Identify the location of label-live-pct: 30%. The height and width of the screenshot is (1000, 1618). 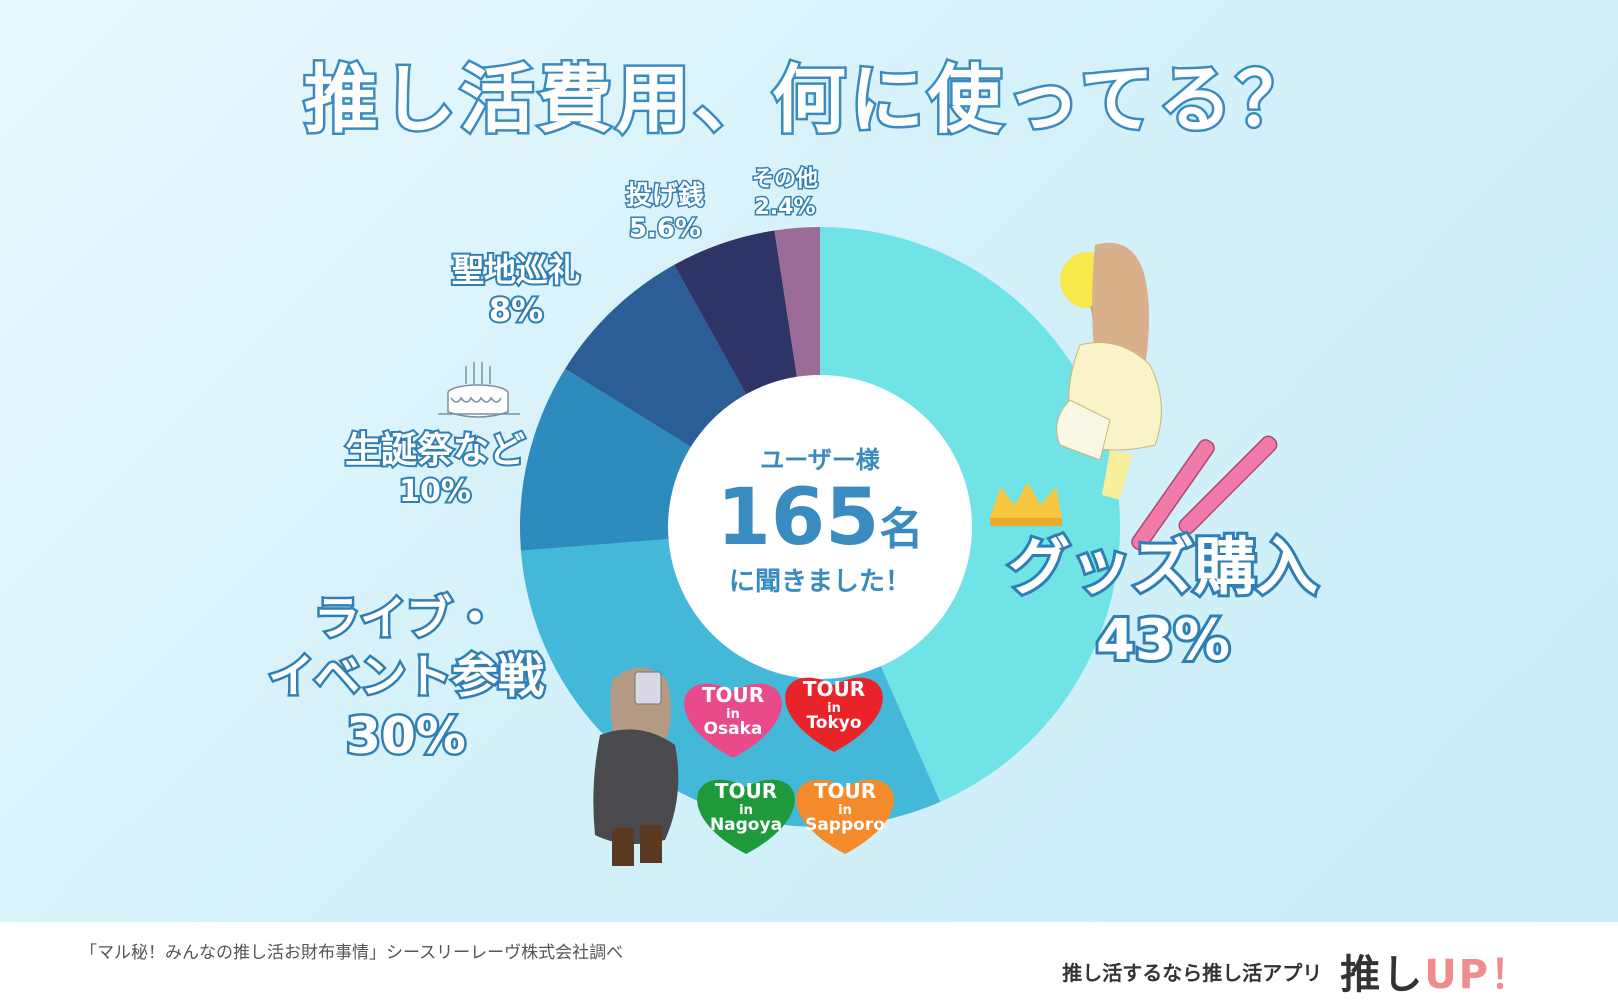
(406, 736).